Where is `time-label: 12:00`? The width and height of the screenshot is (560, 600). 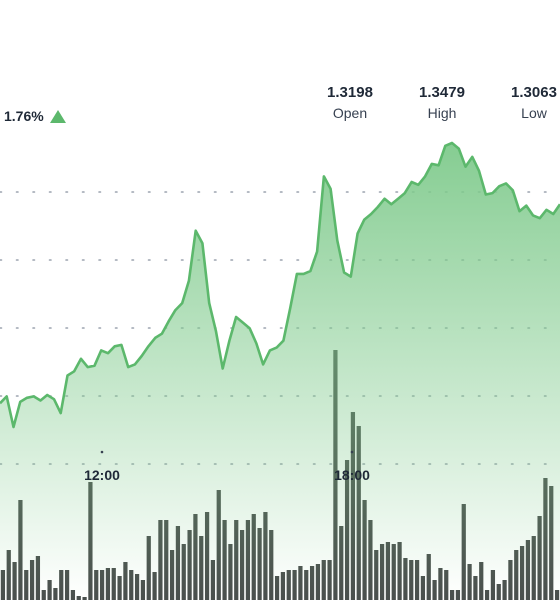
time-label: 12:00 is located at coordinates (102, 475).